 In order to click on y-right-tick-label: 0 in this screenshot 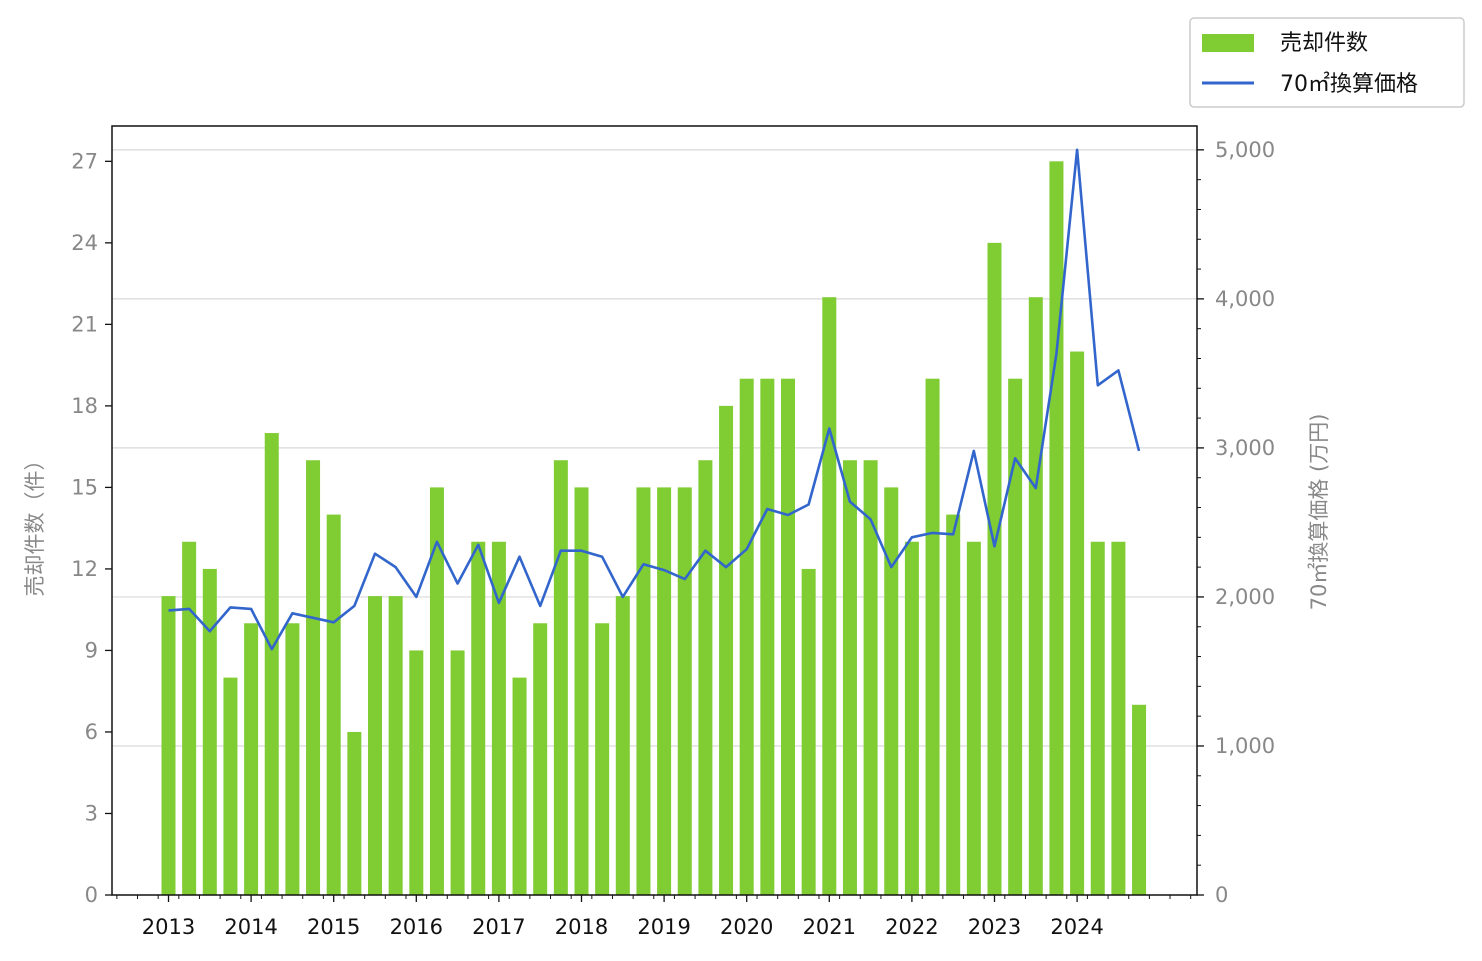, I will do `click(1221, 895)`.